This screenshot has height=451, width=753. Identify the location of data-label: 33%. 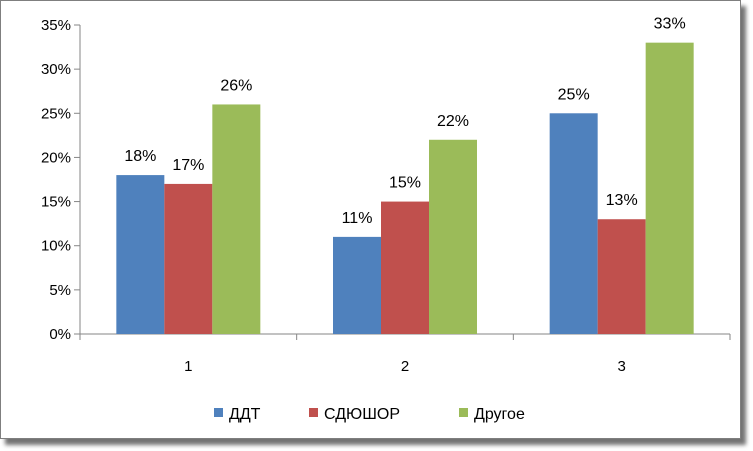
(670, 24).